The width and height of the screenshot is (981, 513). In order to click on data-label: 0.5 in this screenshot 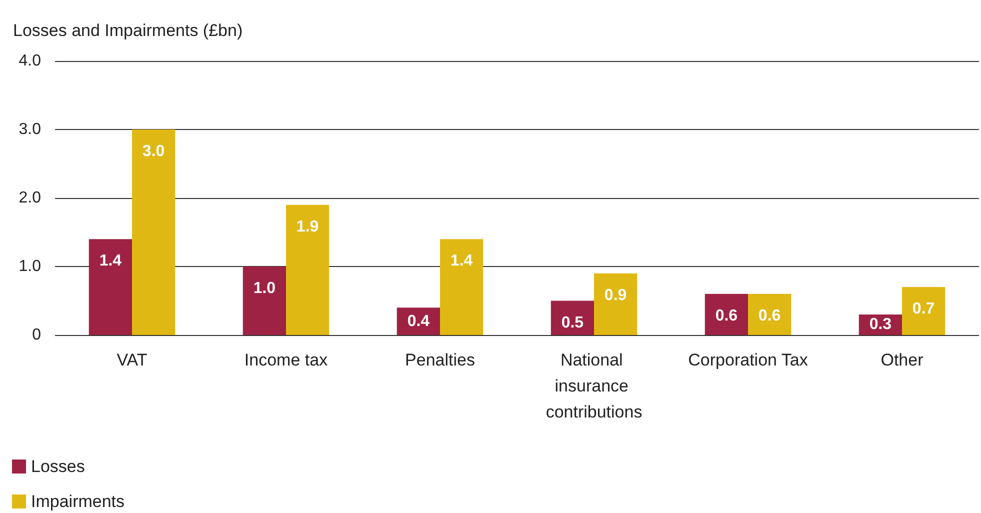, I will do `click(572, 323)`.